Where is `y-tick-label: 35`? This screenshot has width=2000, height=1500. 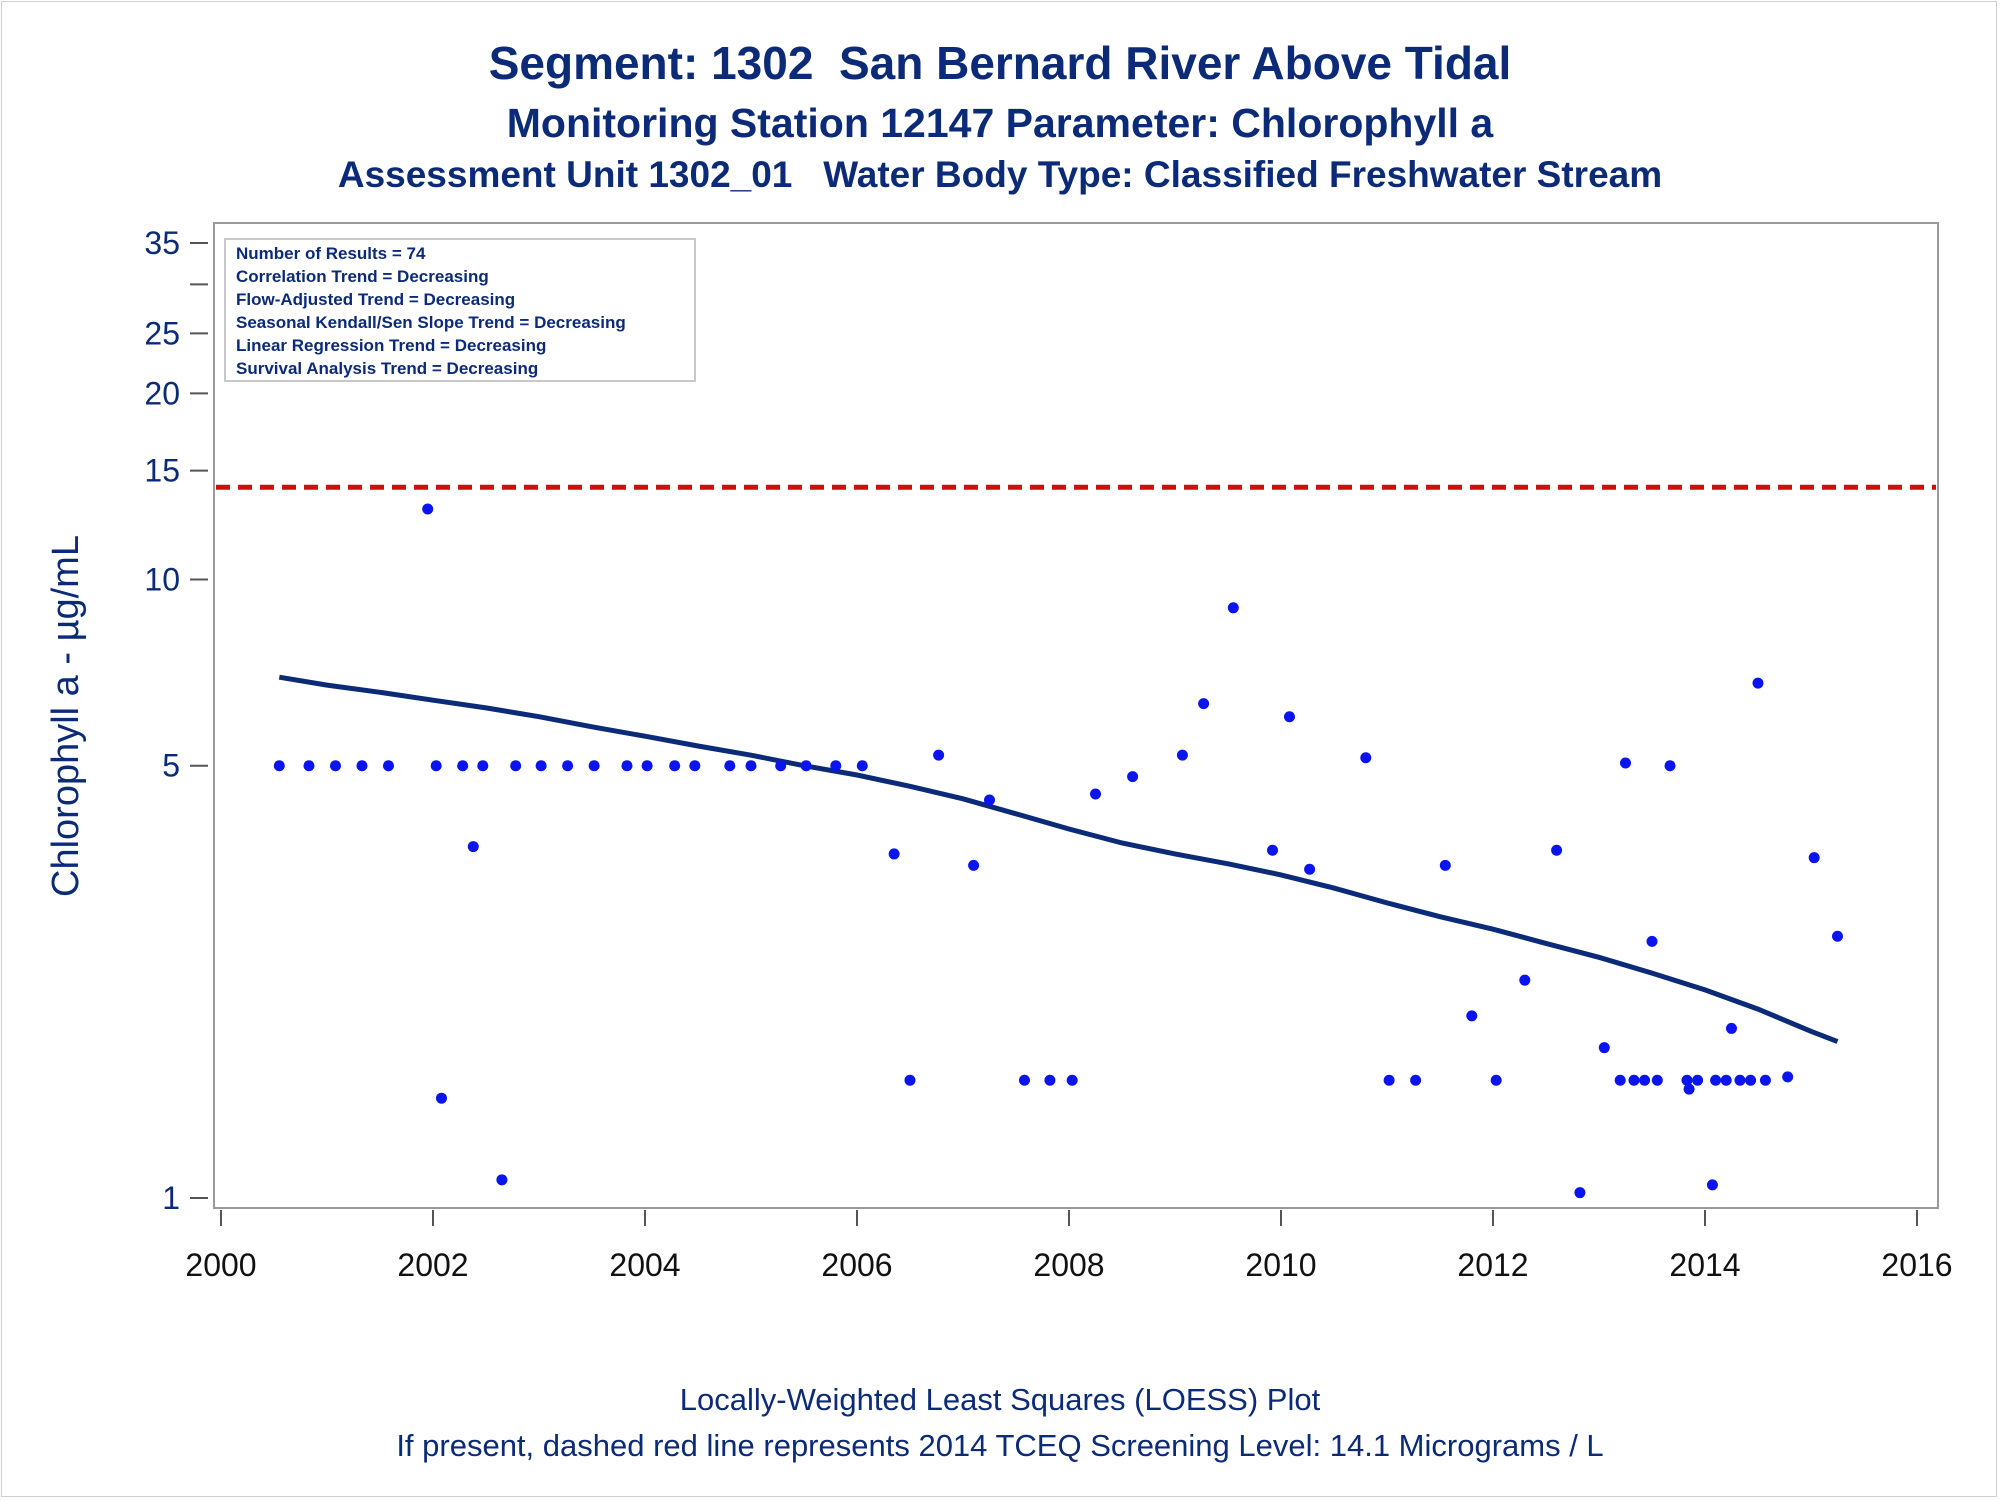
y-tick-label: 35 is located at coordinates (162, 243).